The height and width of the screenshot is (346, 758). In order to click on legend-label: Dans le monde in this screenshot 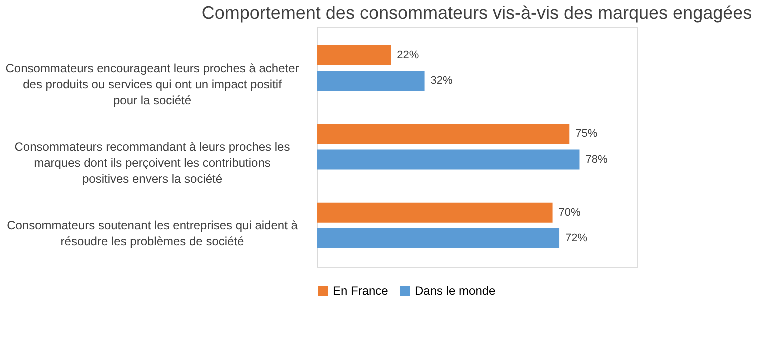, I will do `click(455, 291)`.